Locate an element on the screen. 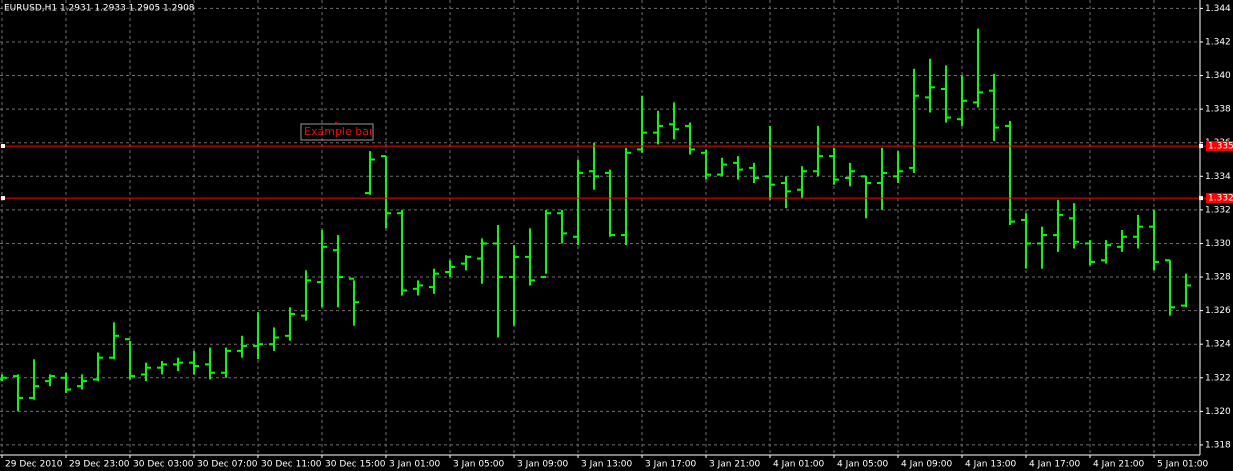  x-tick-label: 3 Jan 09:00 is located at coordinates (543, 465).